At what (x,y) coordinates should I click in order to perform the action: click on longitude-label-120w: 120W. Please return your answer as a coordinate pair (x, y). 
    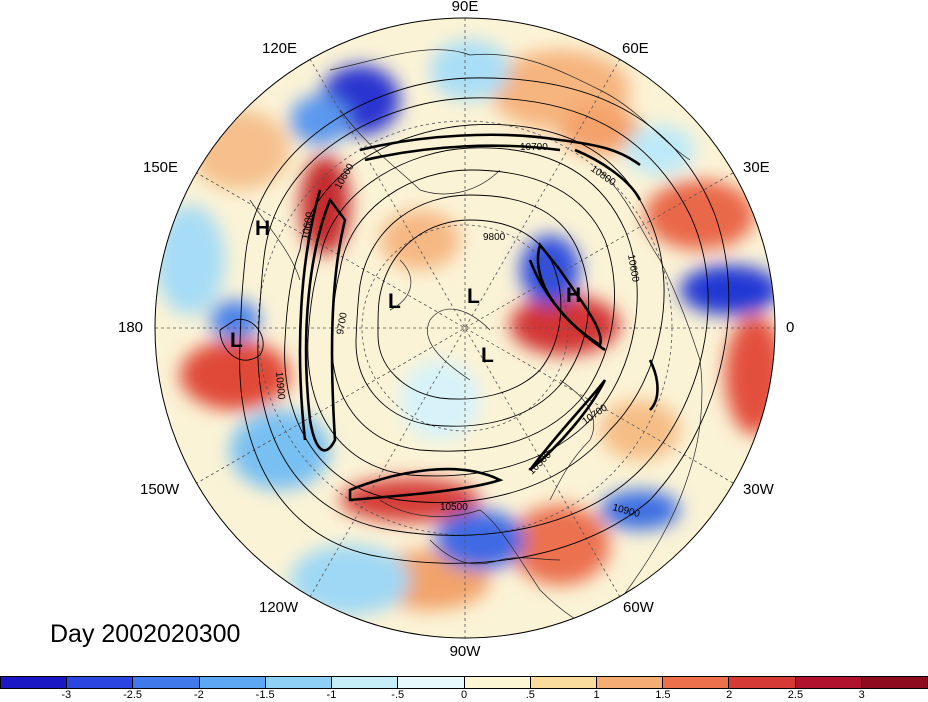
    Looking at the image, I should click on (279, 607).